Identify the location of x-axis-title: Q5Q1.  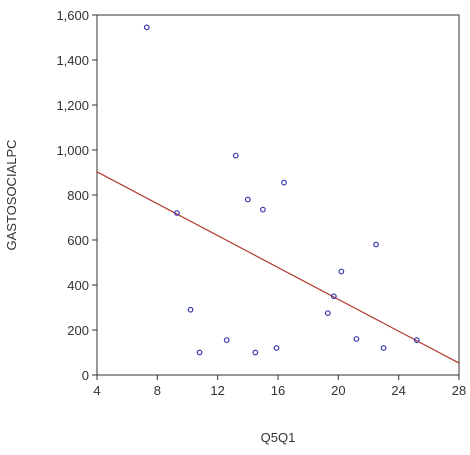
(278, 437).